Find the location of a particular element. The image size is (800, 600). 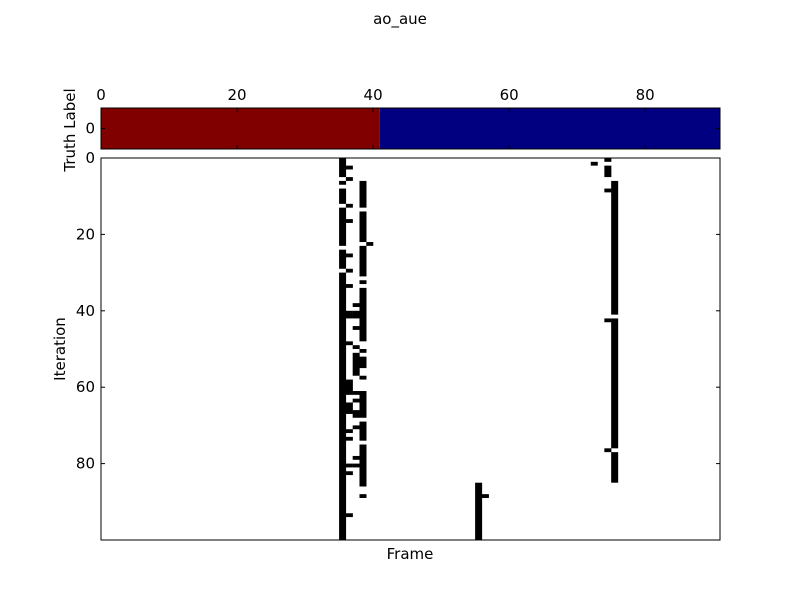

iteration-y-tick-label: 20 is located at coordinates (85, 234).